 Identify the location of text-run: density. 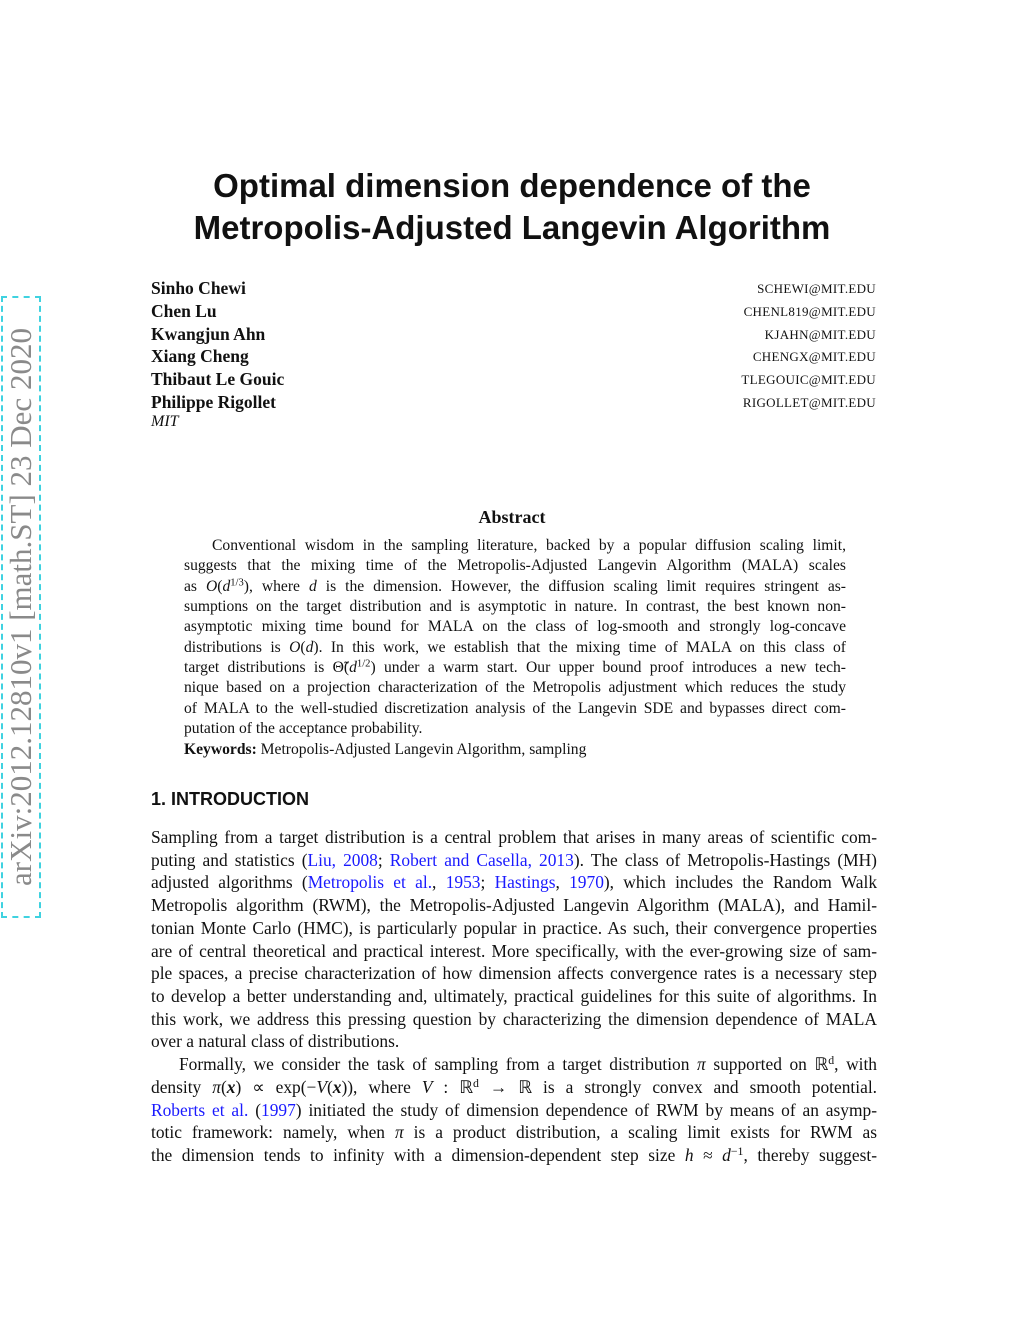
(182, 1086).